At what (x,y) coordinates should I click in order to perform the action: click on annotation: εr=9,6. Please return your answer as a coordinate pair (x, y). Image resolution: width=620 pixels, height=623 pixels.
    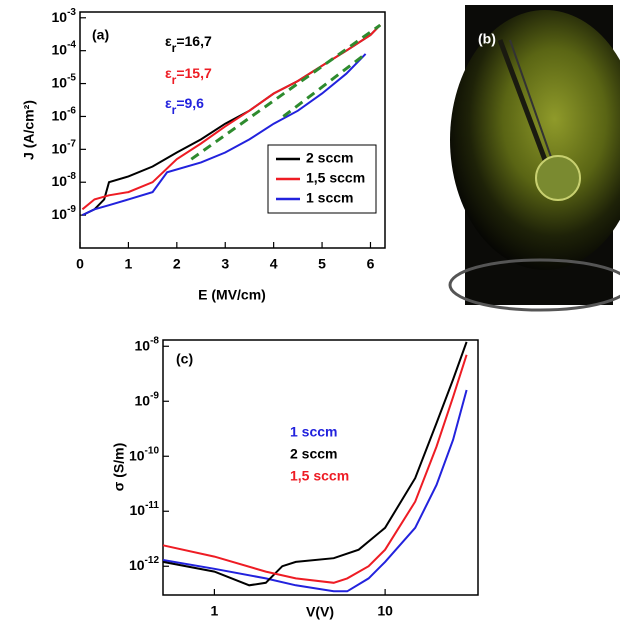
    Looking at the image, I should click on (184, 106).